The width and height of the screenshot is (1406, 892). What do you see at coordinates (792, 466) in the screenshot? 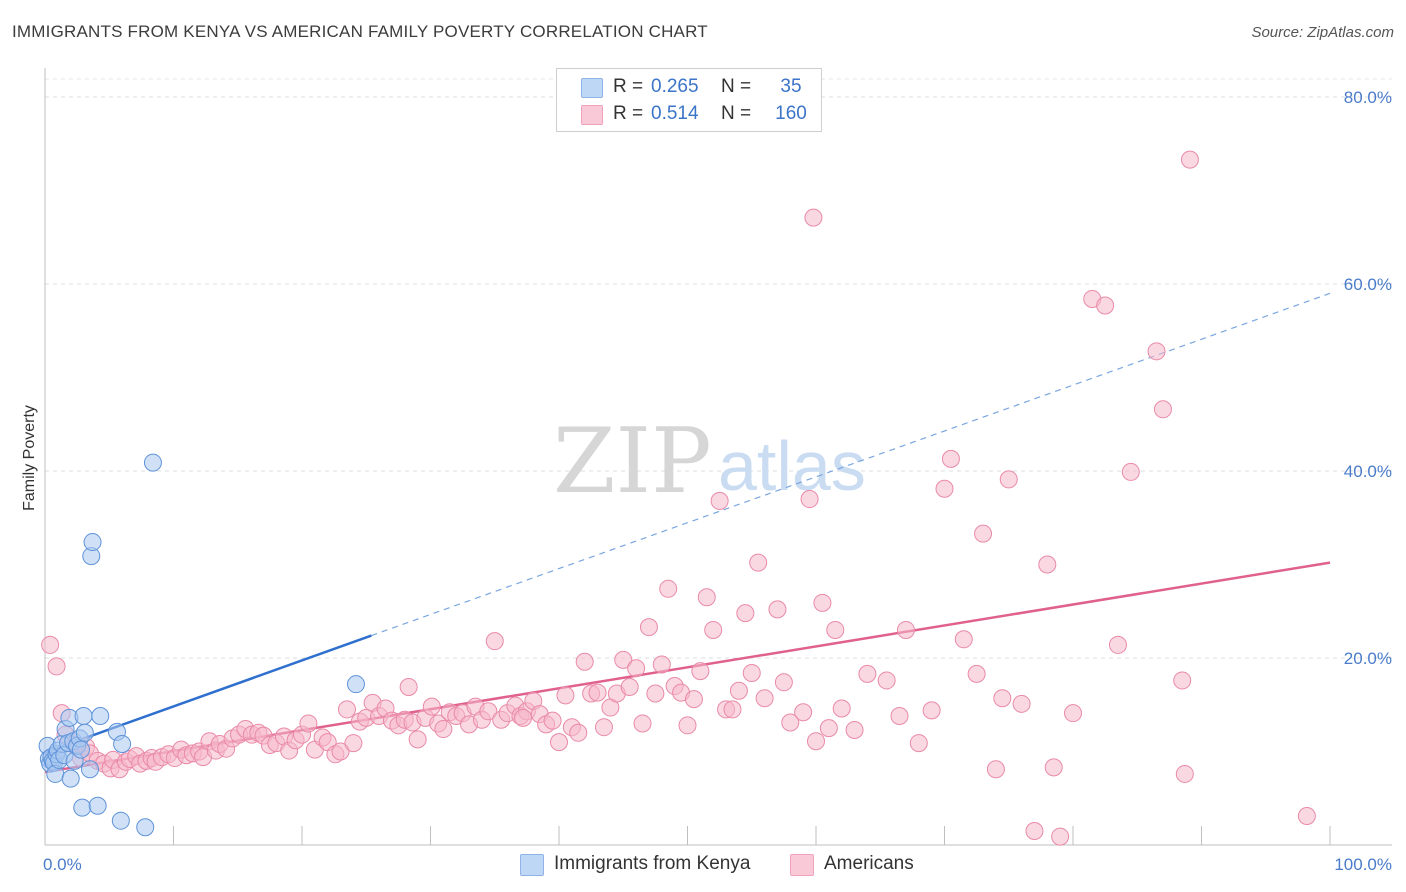
I see `watermark-atlas: atlas` at bounding box center [792, 466].